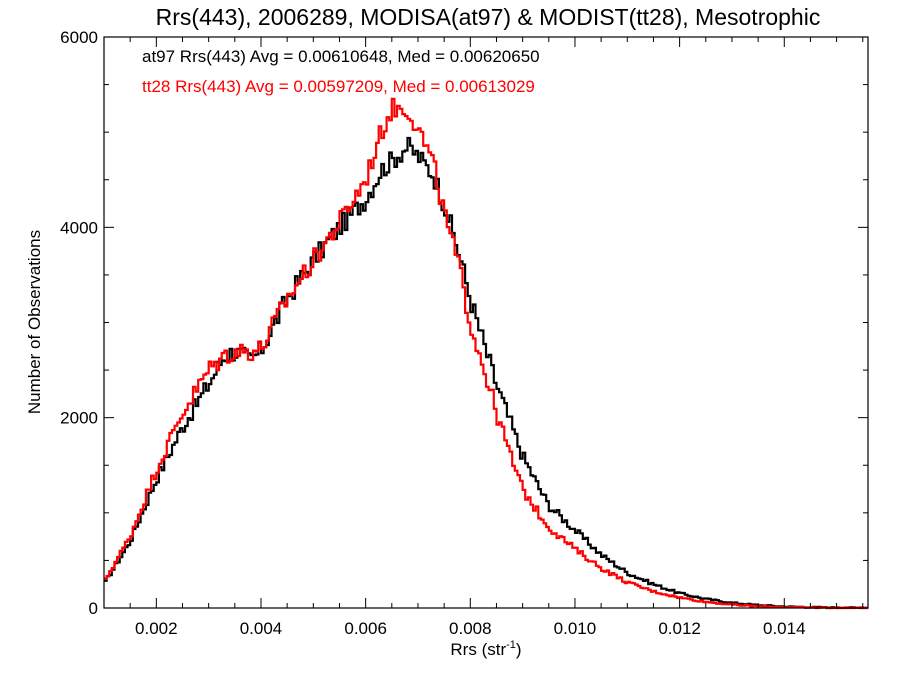 The width and height of the screenshot is (900, 675). What do you see at coordinates (519, 649) in the screenshot?
I see `x-axis-label-end: )` at bounding box center [519, 649].